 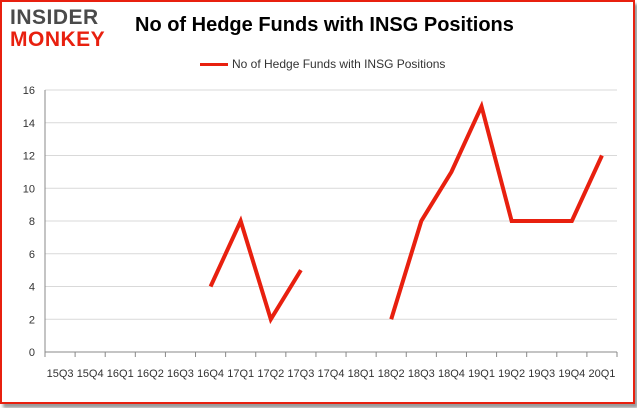 I want to click on y-tick-label: 2, so click(x=32, y=320).